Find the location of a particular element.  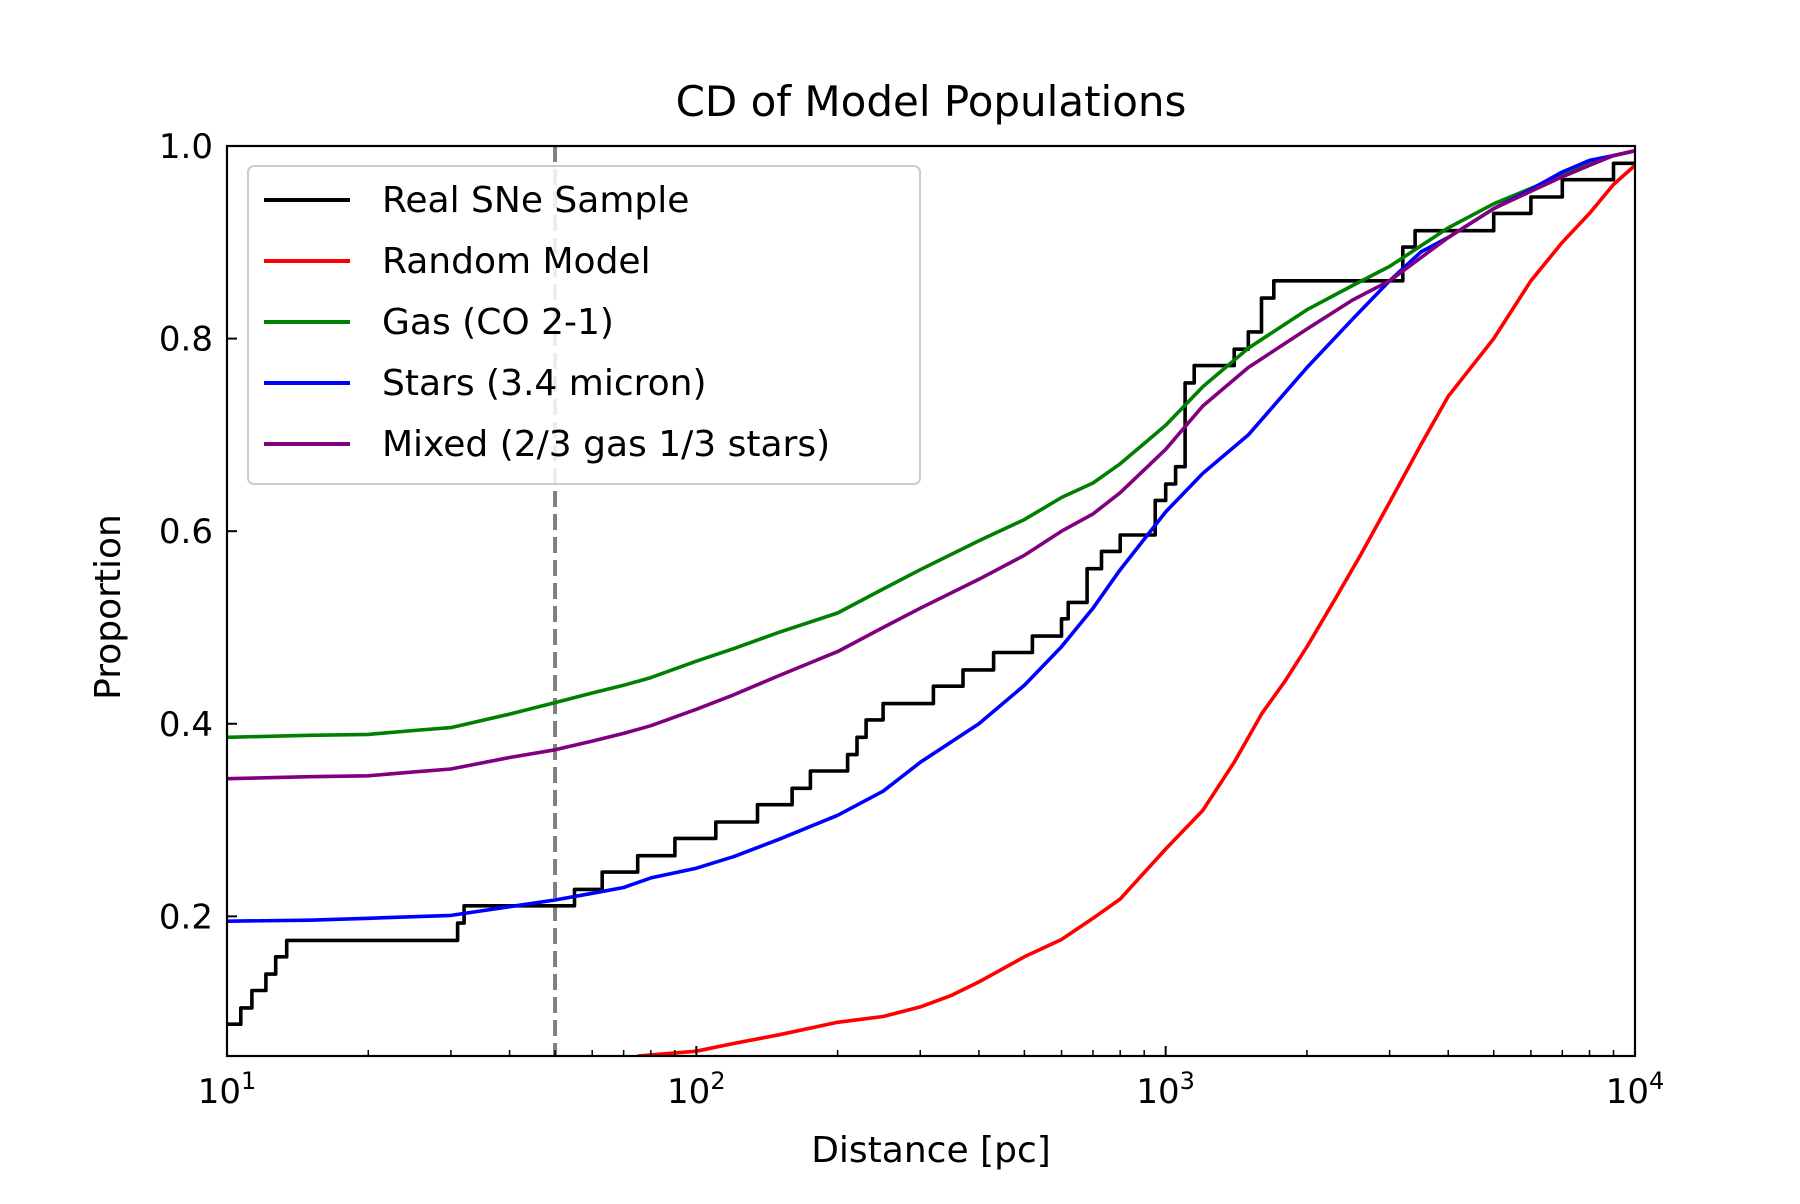

chart-title: CD of Model Populations is located at coordinates (931, 101).